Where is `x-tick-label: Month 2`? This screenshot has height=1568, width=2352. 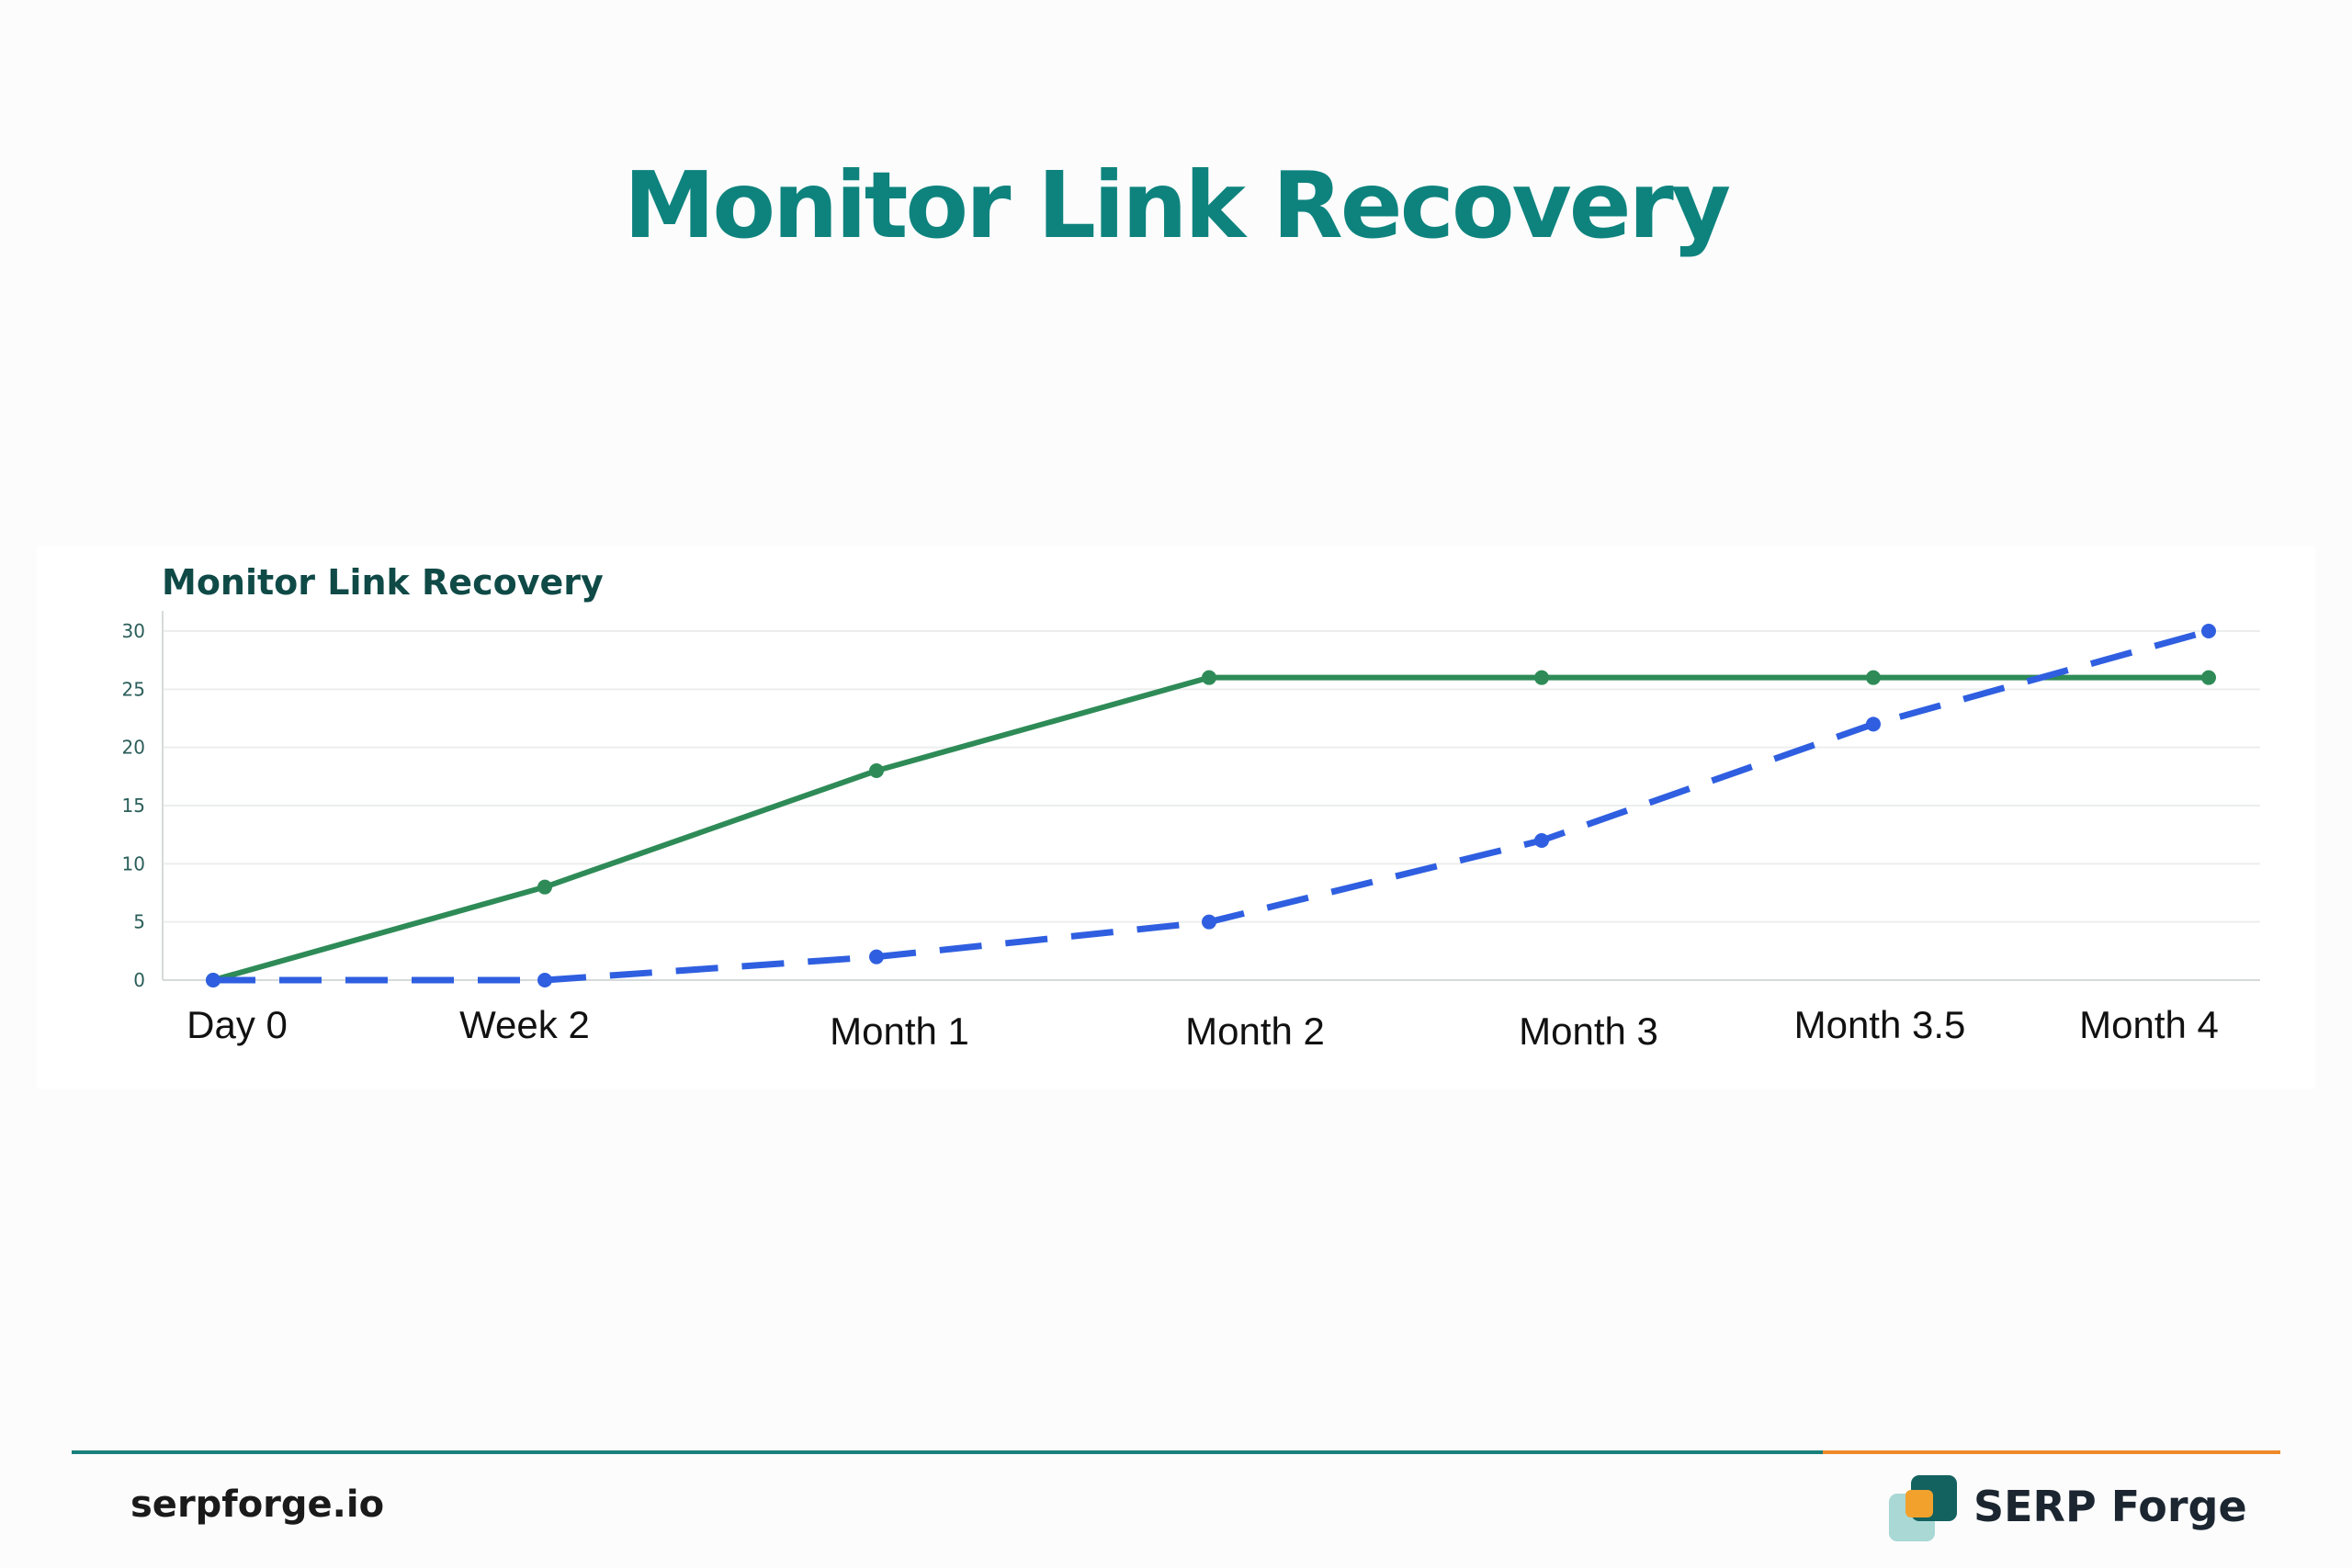 x-tick-label: Month 2 is located at coordinates (1255, 1032).